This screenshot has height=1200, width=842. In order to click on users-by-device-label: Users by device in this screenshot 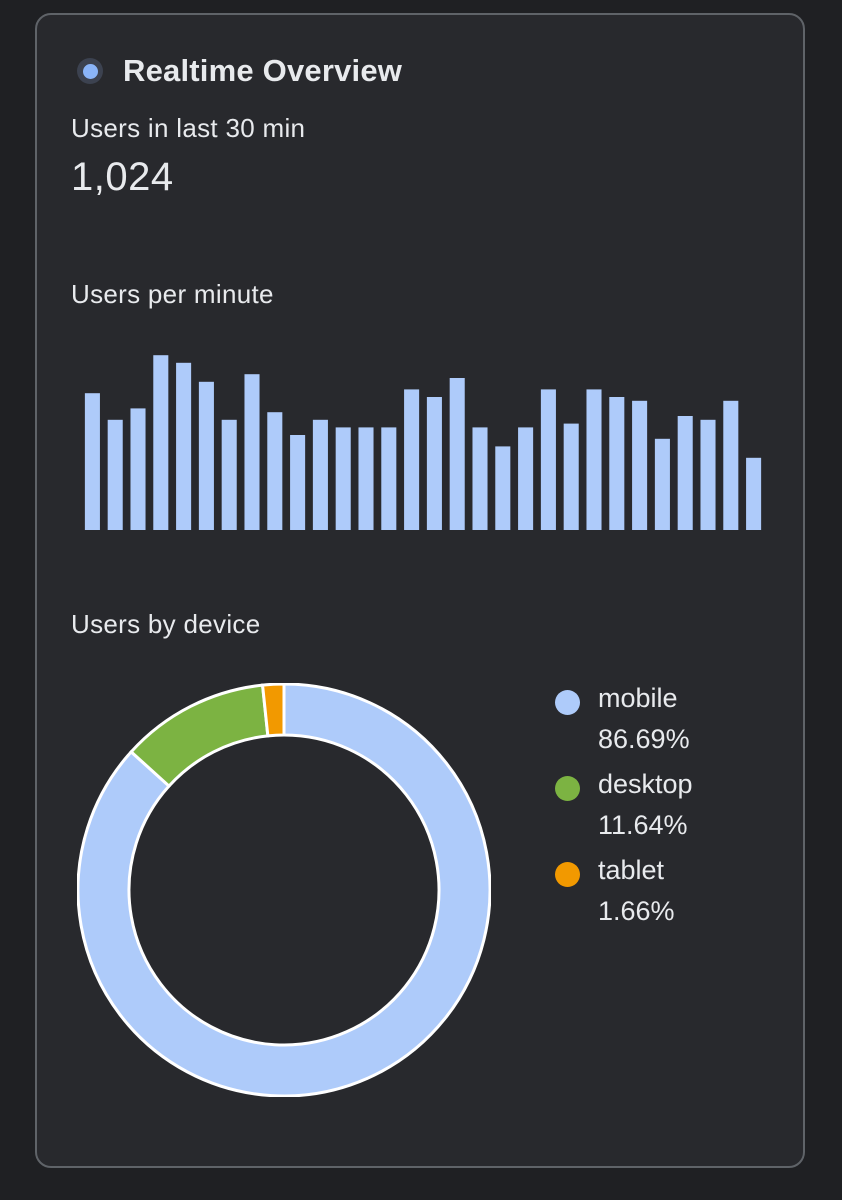, I will do `click(166, 624)`.